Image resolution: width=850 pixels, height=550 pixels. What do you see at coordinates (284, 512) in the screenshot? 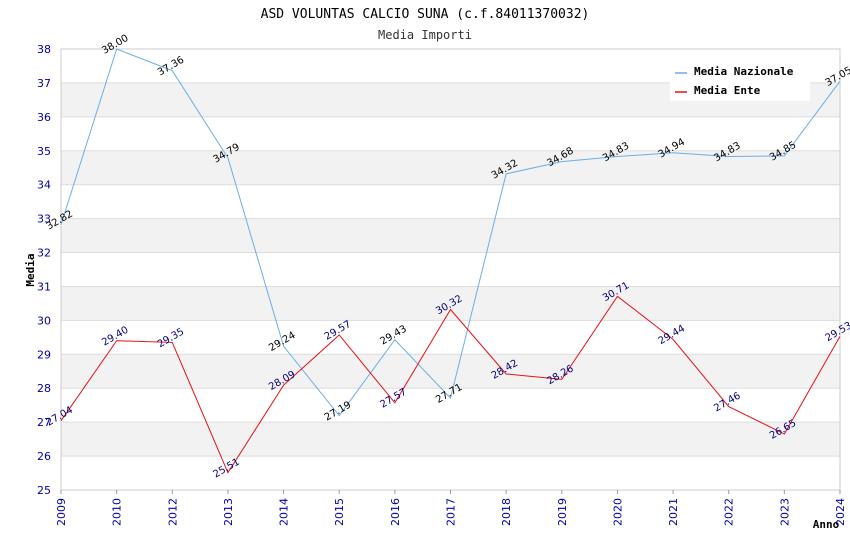
I see `x-tick-label: 2014` at bounding box center [284, 512].